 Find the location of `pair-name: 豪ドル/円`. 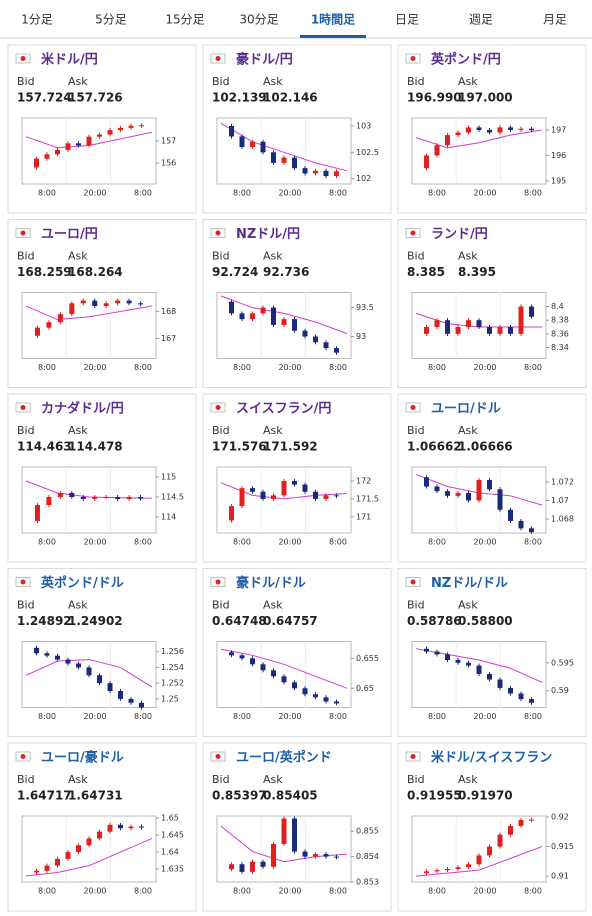

pair-name: 豪ドル/円 is located at coordinates (264, 60).